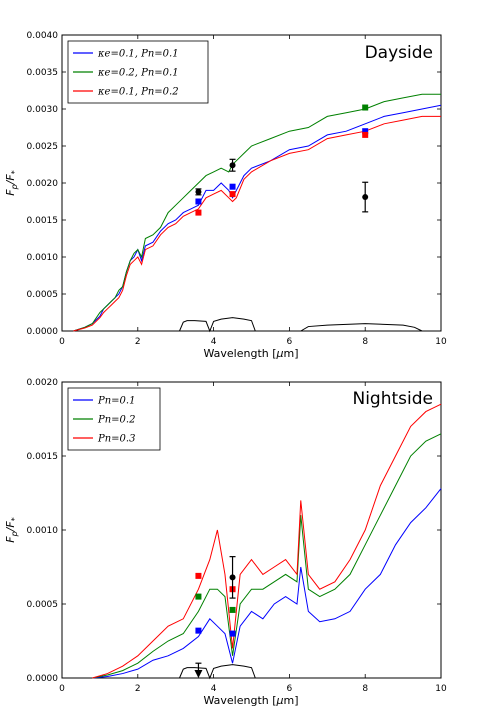 The image size is (491, 718). Describe the element at coordinates (43, 110) in the screenshot. I see `y-tick-label: 0.0030` at that location.